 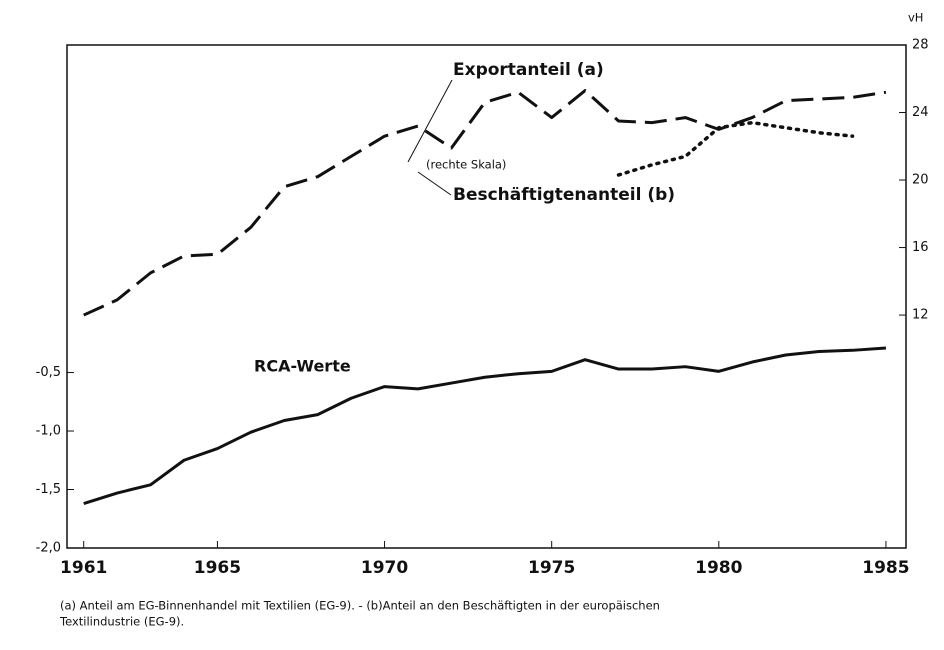 I want to click on y2-unit: vH, so click(x=915, y=18).